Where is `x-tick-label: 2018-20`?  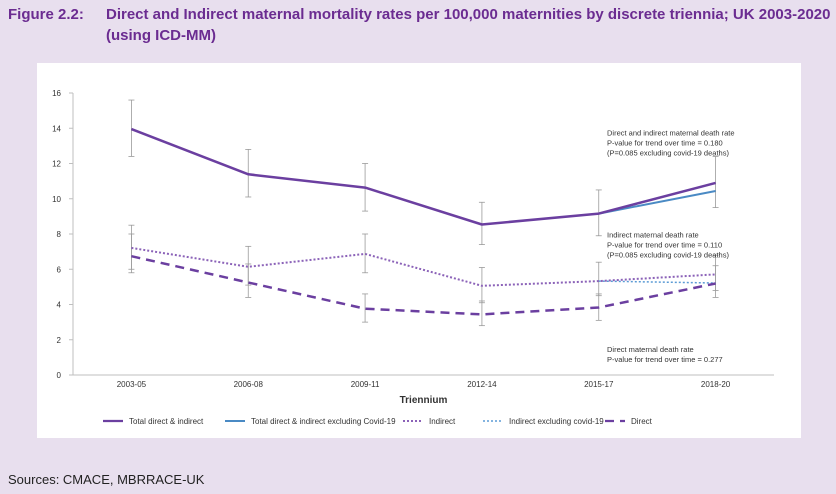 x-tick-label: 2018-20 is located at coordinates (716, 384).